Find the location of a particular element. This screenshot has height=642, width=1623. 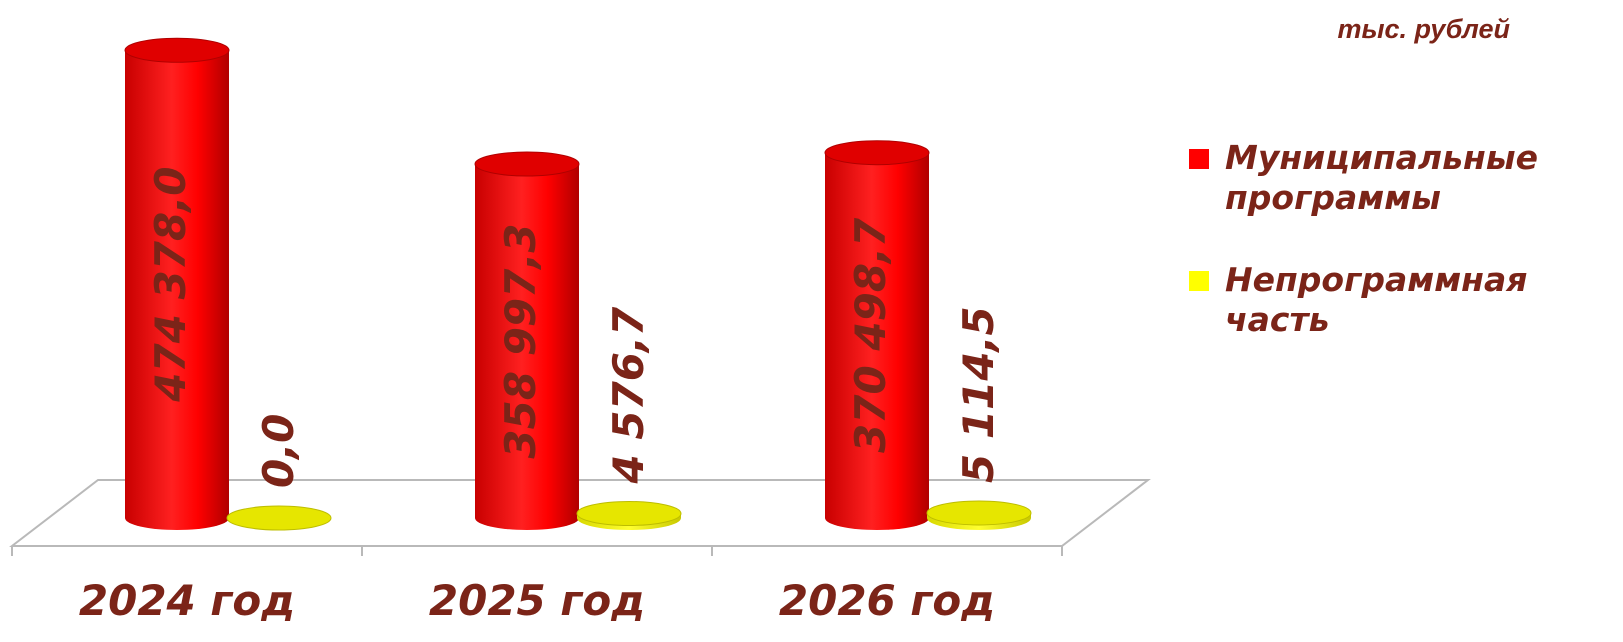

x-tick-labels: 2024 год 2025 год 2026 год is located at coordinates (537, 600).